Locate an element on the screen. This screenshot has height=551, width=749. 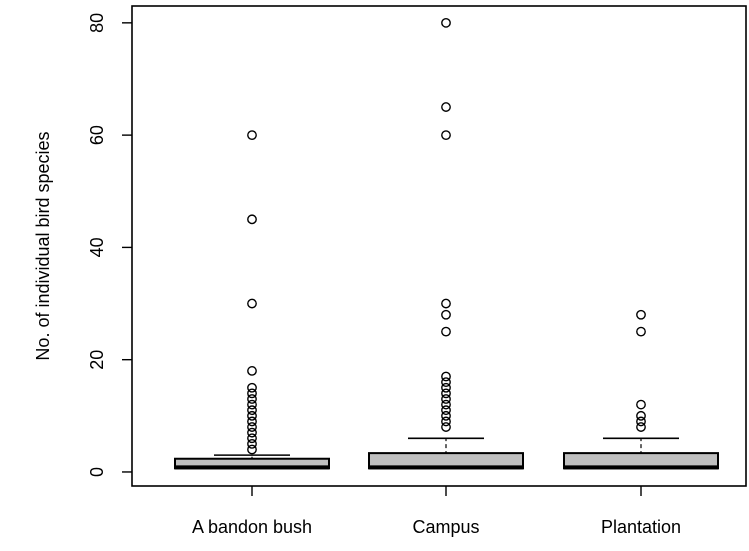
y-tick-label: 40 is located at coordinates (97, 247).